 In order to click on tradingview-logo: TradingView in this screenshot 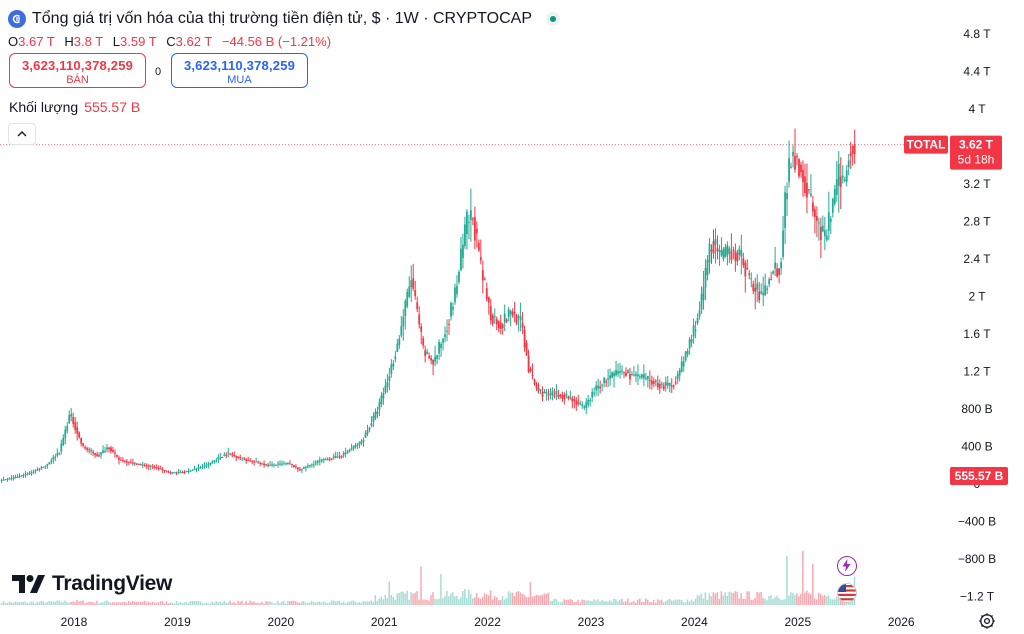, I will do `click(92, 584)`.